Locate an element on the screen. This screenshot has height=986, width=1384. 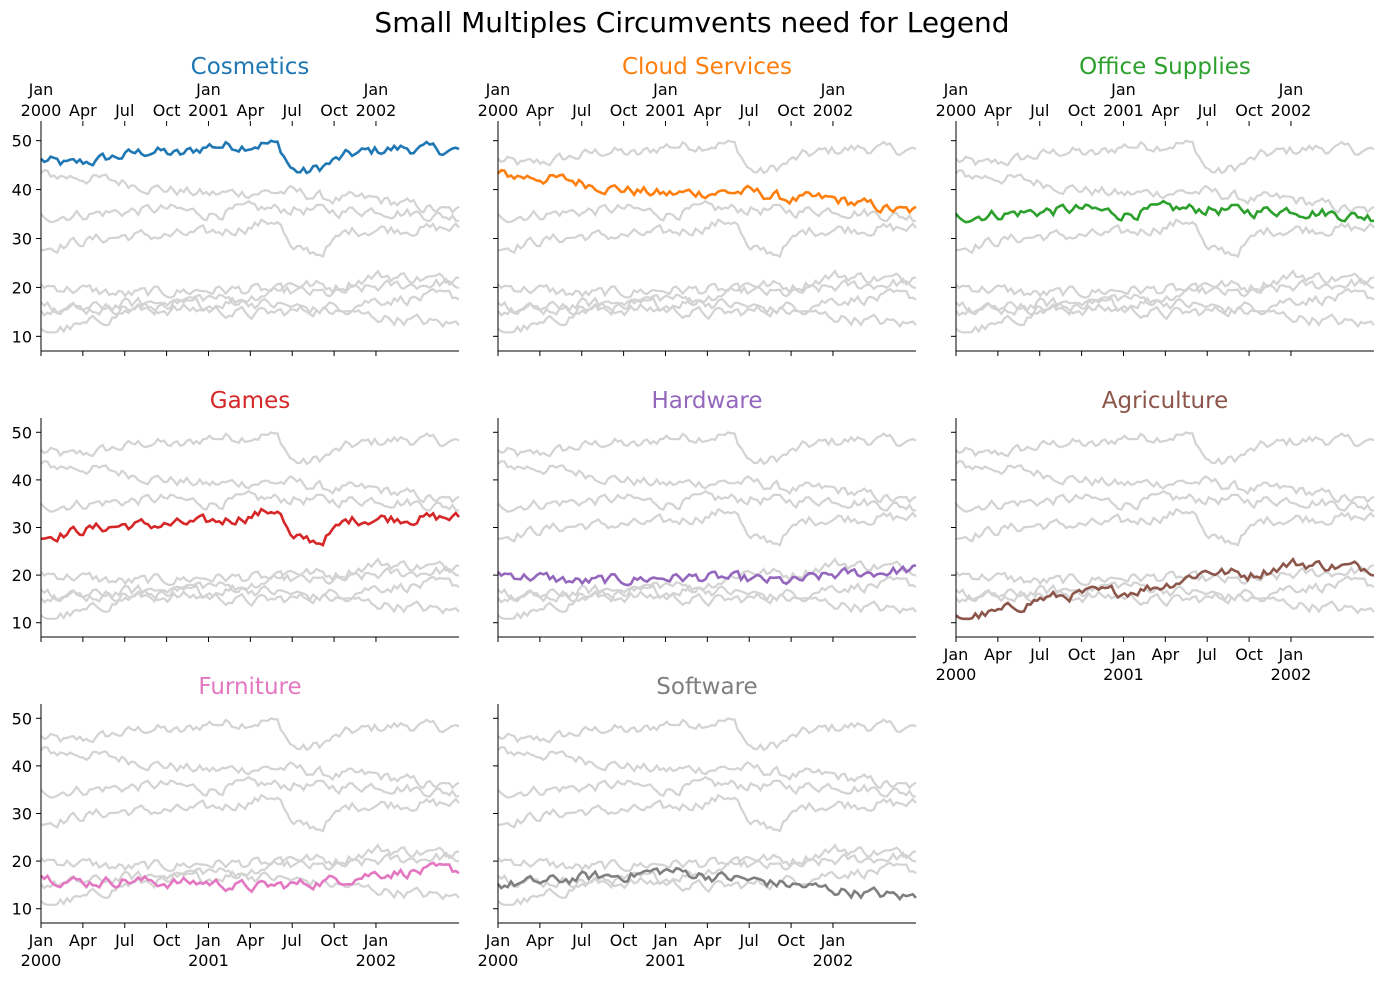
panel-title-7: Software is located at coordinates (706, 687).